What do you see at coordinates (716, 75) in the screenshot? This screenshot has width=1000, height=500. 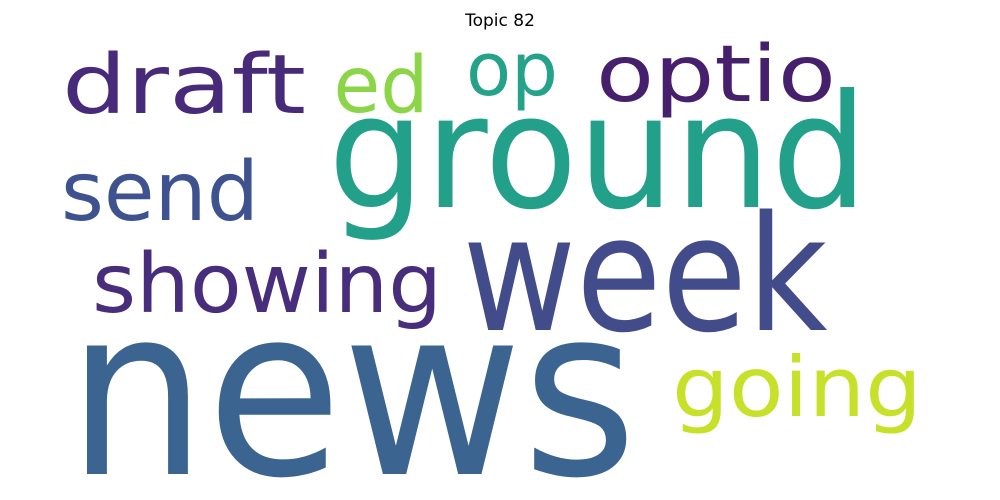 I see `word-optio: optio` at bounding box center [716, 75].